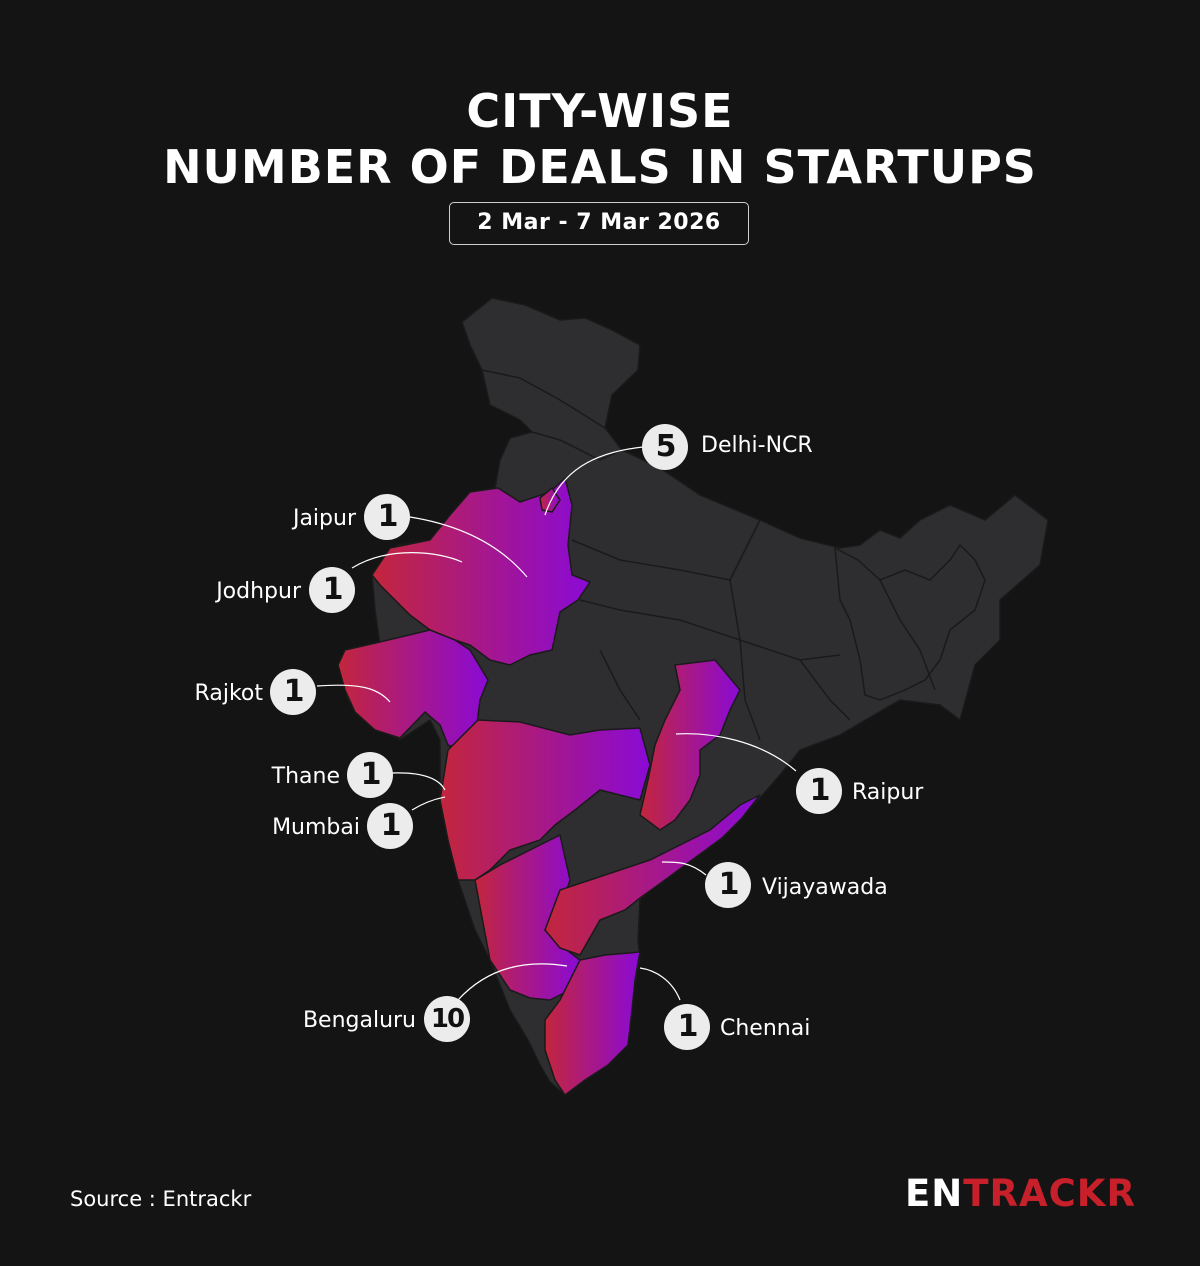 The image size is (1200, 1266). What do you see at coordinates (332, 590) in the screenshot?
I see `badge-jodhpur: 1` at bounding box center [332, 590].